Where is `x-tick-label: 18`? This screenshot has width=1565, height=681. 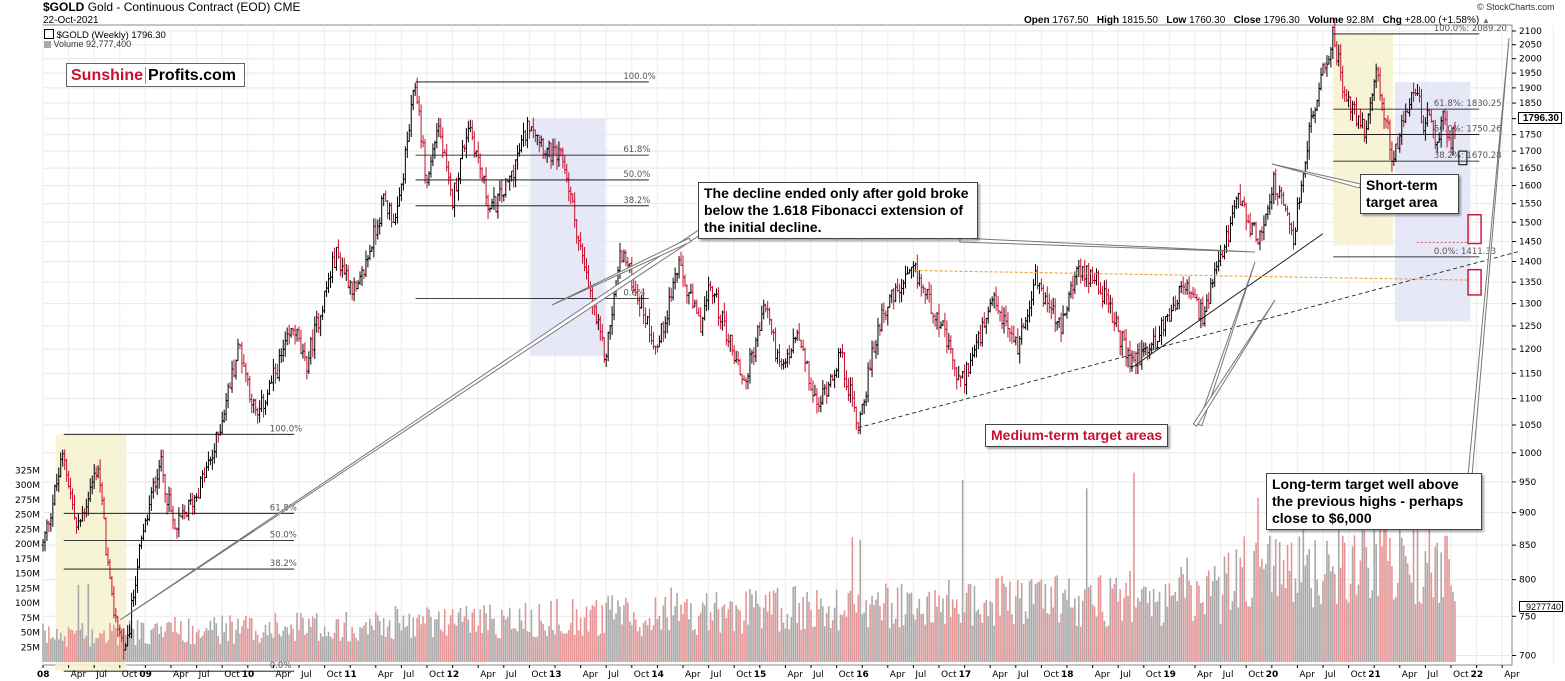 x-tick-label: 18 is located at coordinates (1067, 675).